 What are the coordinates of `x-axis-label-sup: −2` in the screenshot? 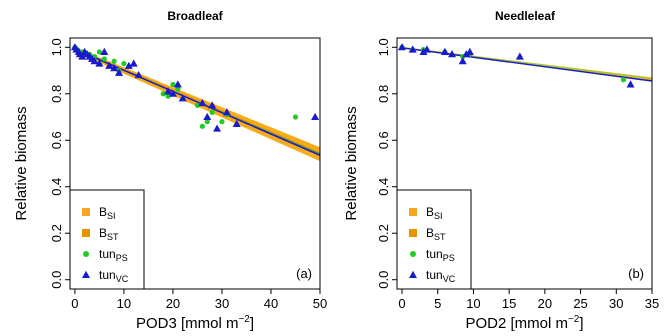 It's located at (244, 319).